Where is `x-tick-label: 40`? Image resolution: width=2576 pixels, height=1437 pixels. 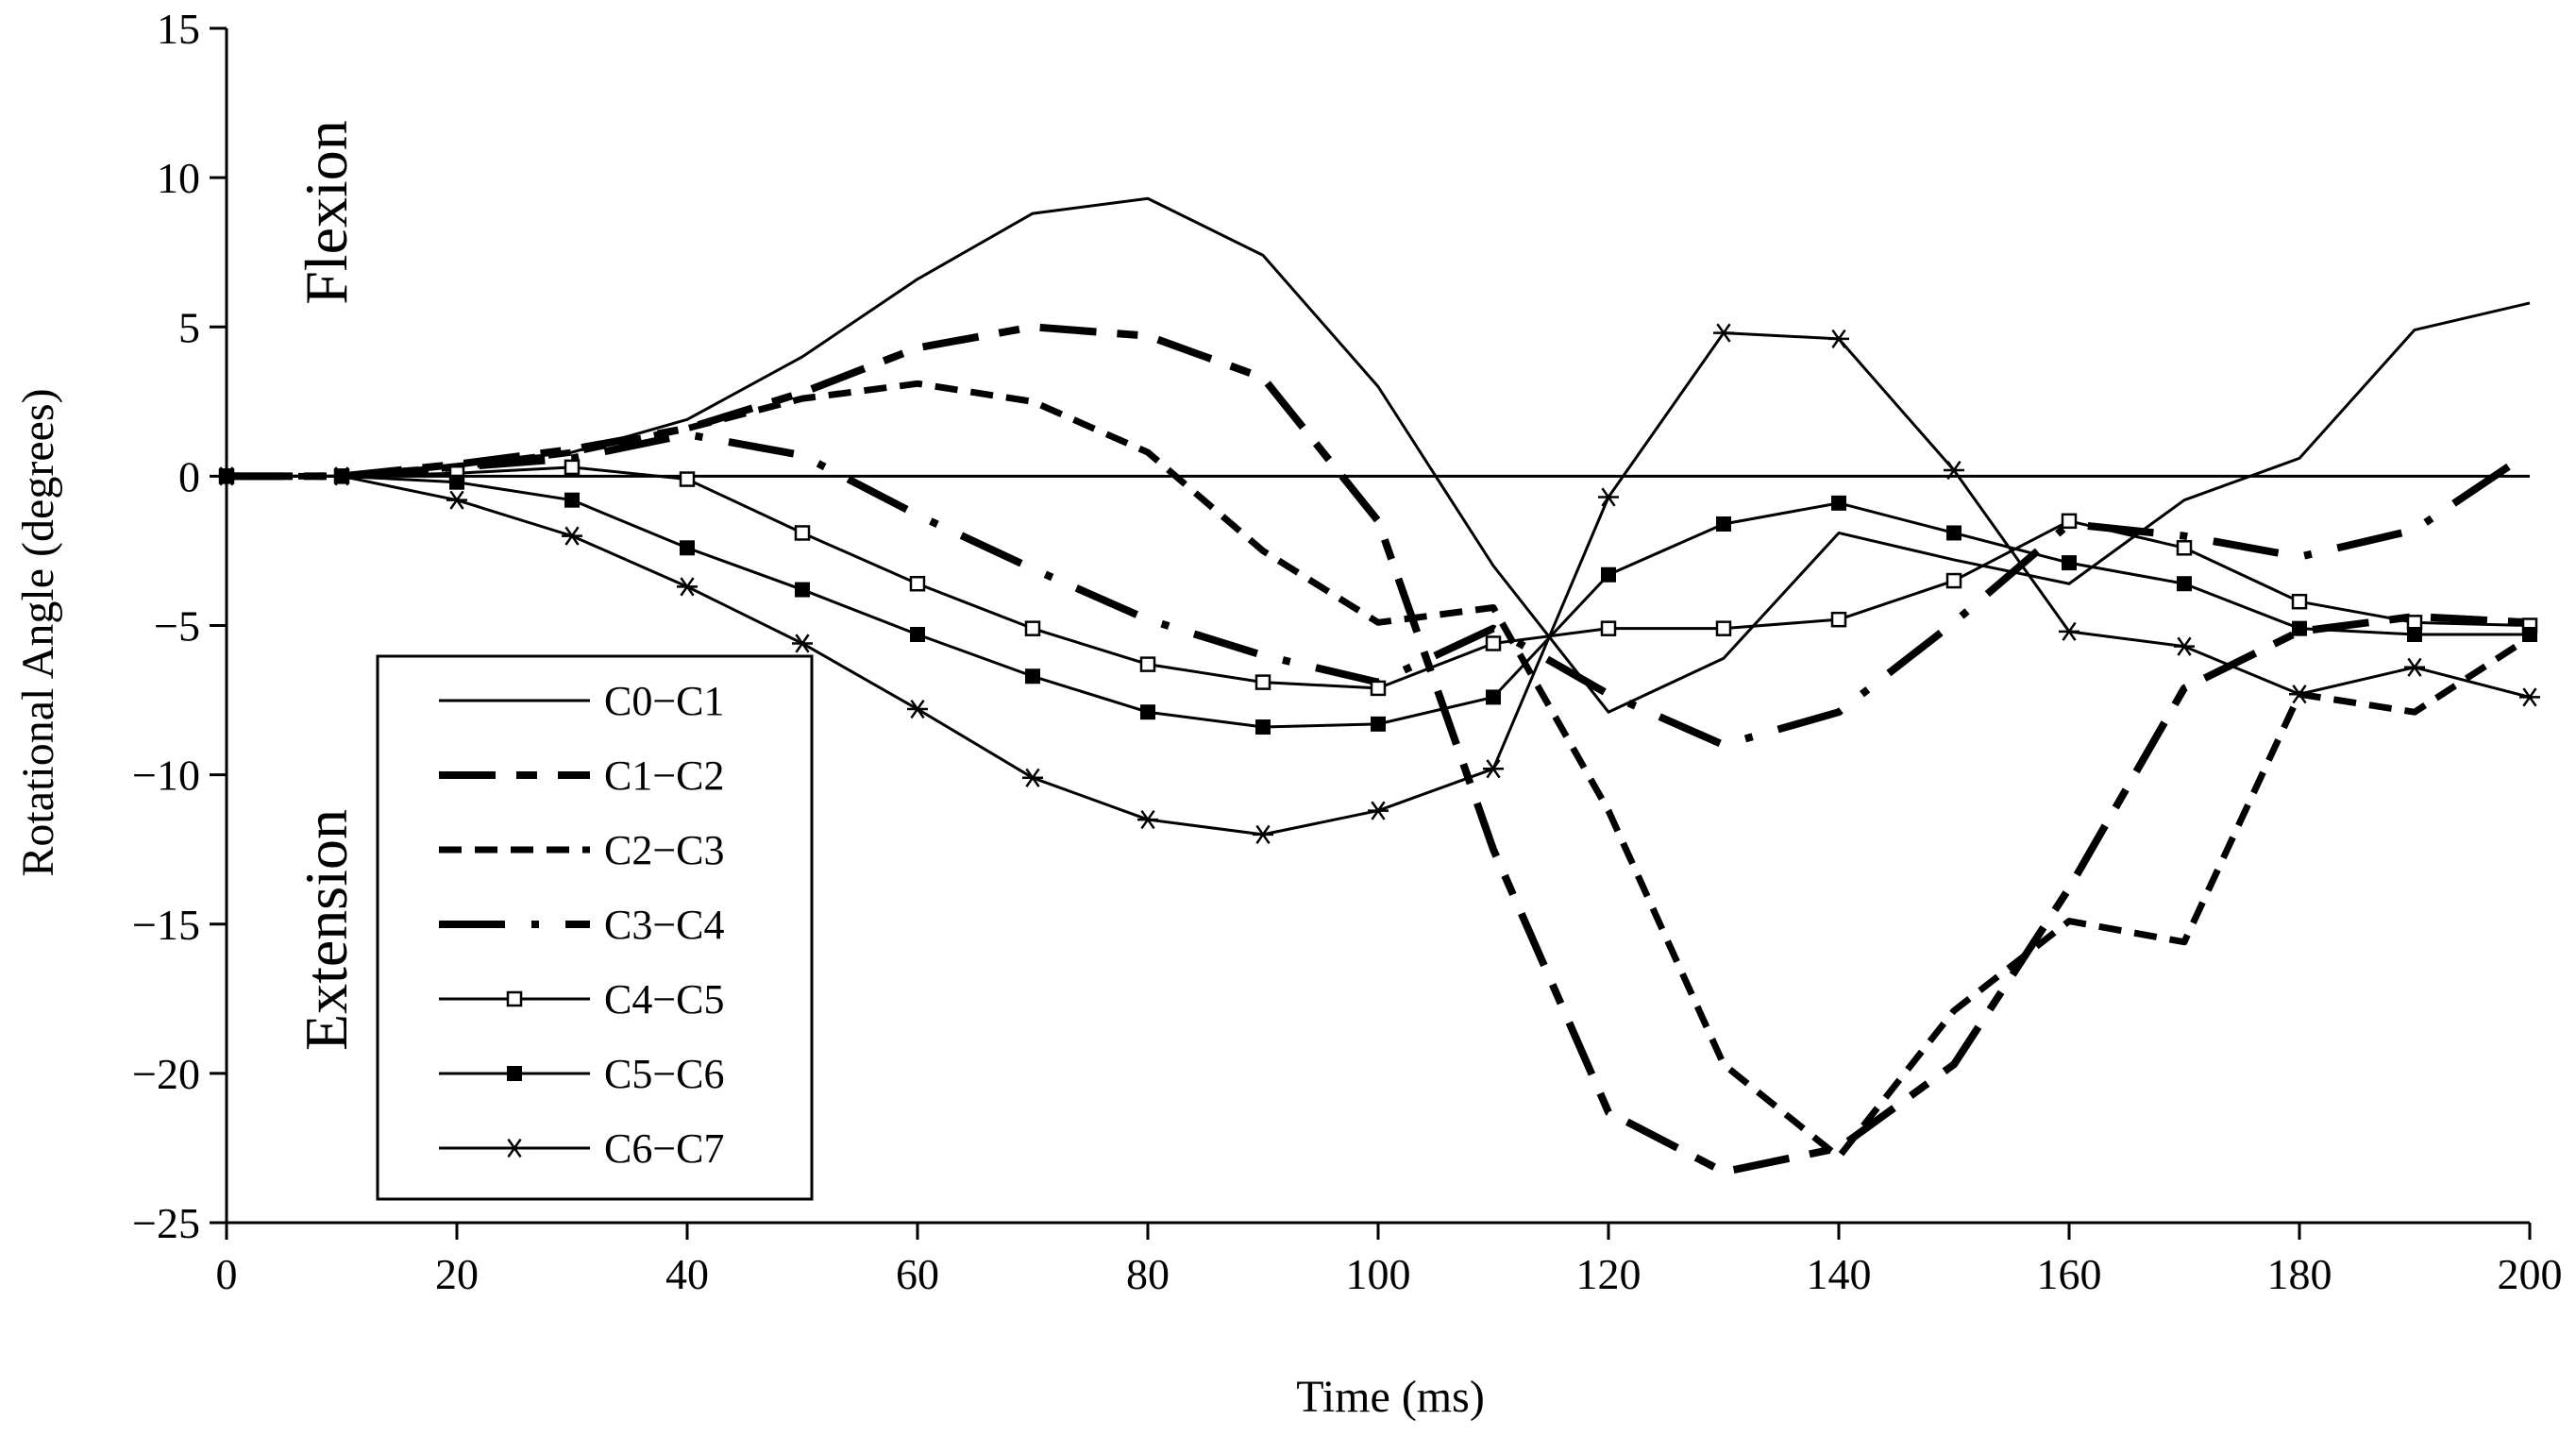
x-tick-label: 40 is located at coordinates (687, 1274).